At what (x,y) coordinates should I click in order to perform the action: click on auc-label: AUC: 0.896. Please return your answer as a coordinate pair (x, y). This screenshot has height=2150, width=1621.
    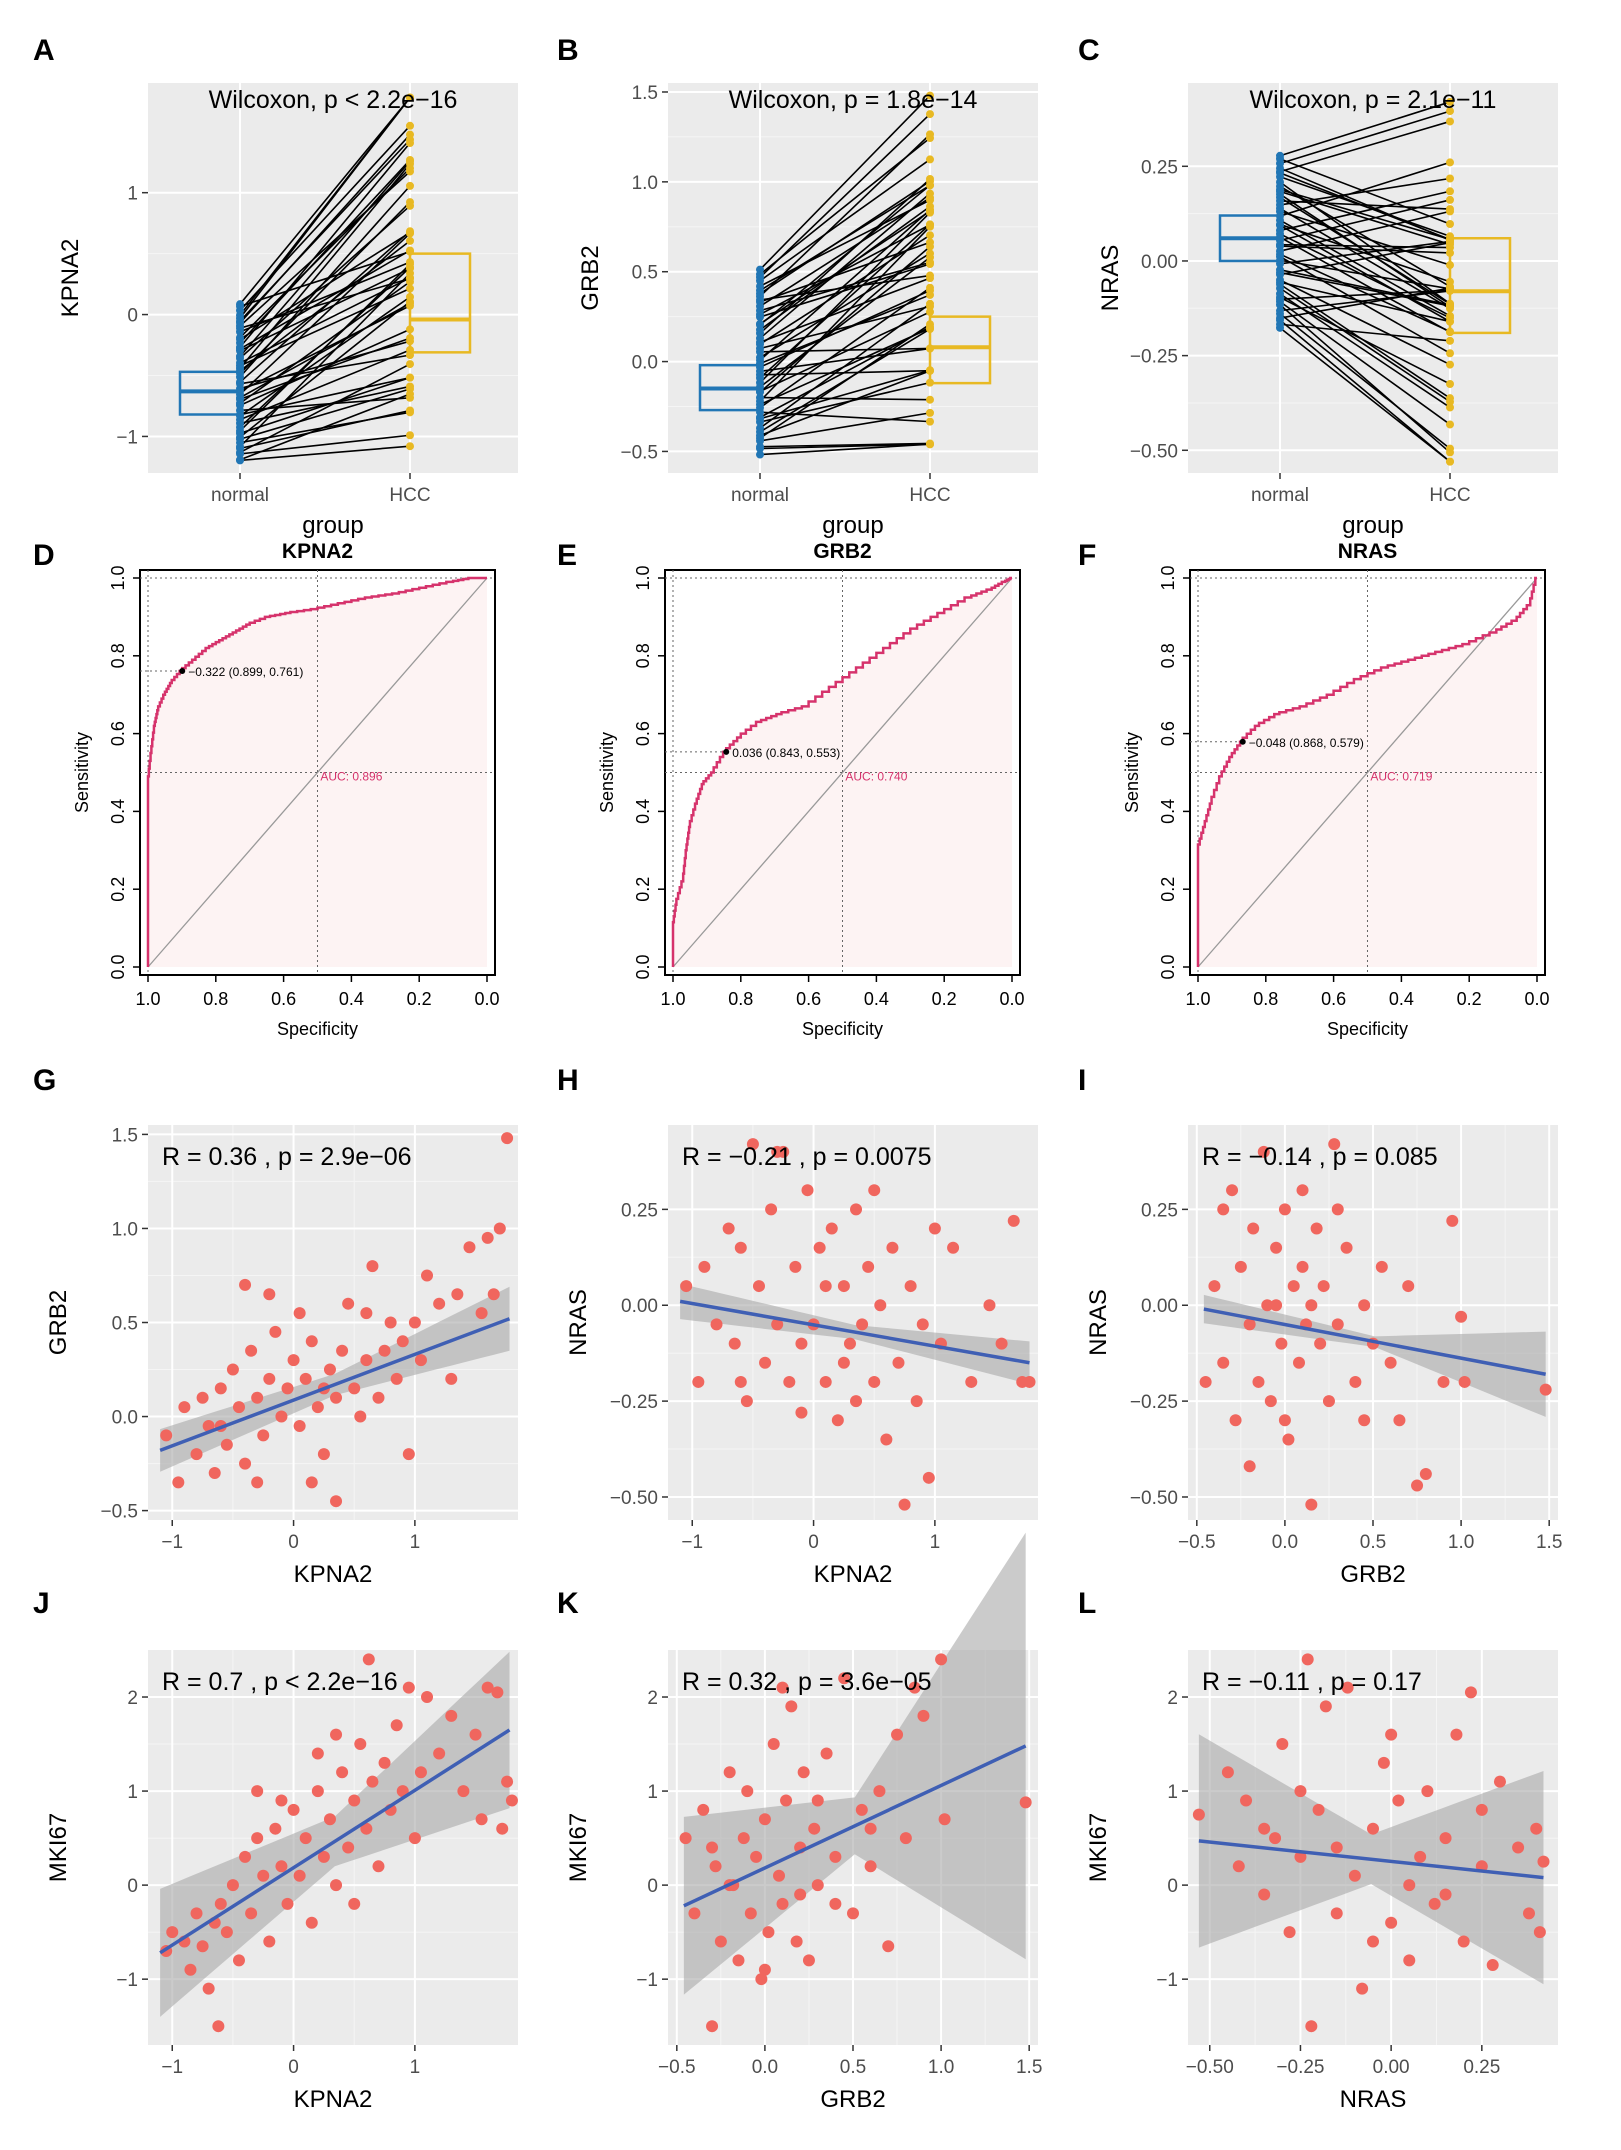
    Looking at the image, I should click on (351, 776).